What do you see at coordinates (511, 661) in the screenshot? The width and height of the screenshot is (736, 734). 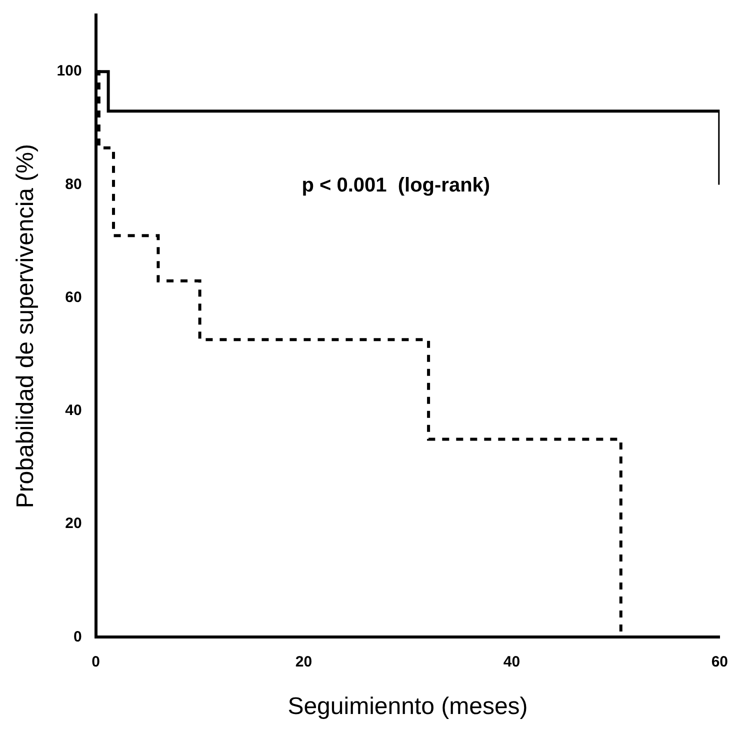 I see `x-tick-label: 40` at bounding box center [511, 661].